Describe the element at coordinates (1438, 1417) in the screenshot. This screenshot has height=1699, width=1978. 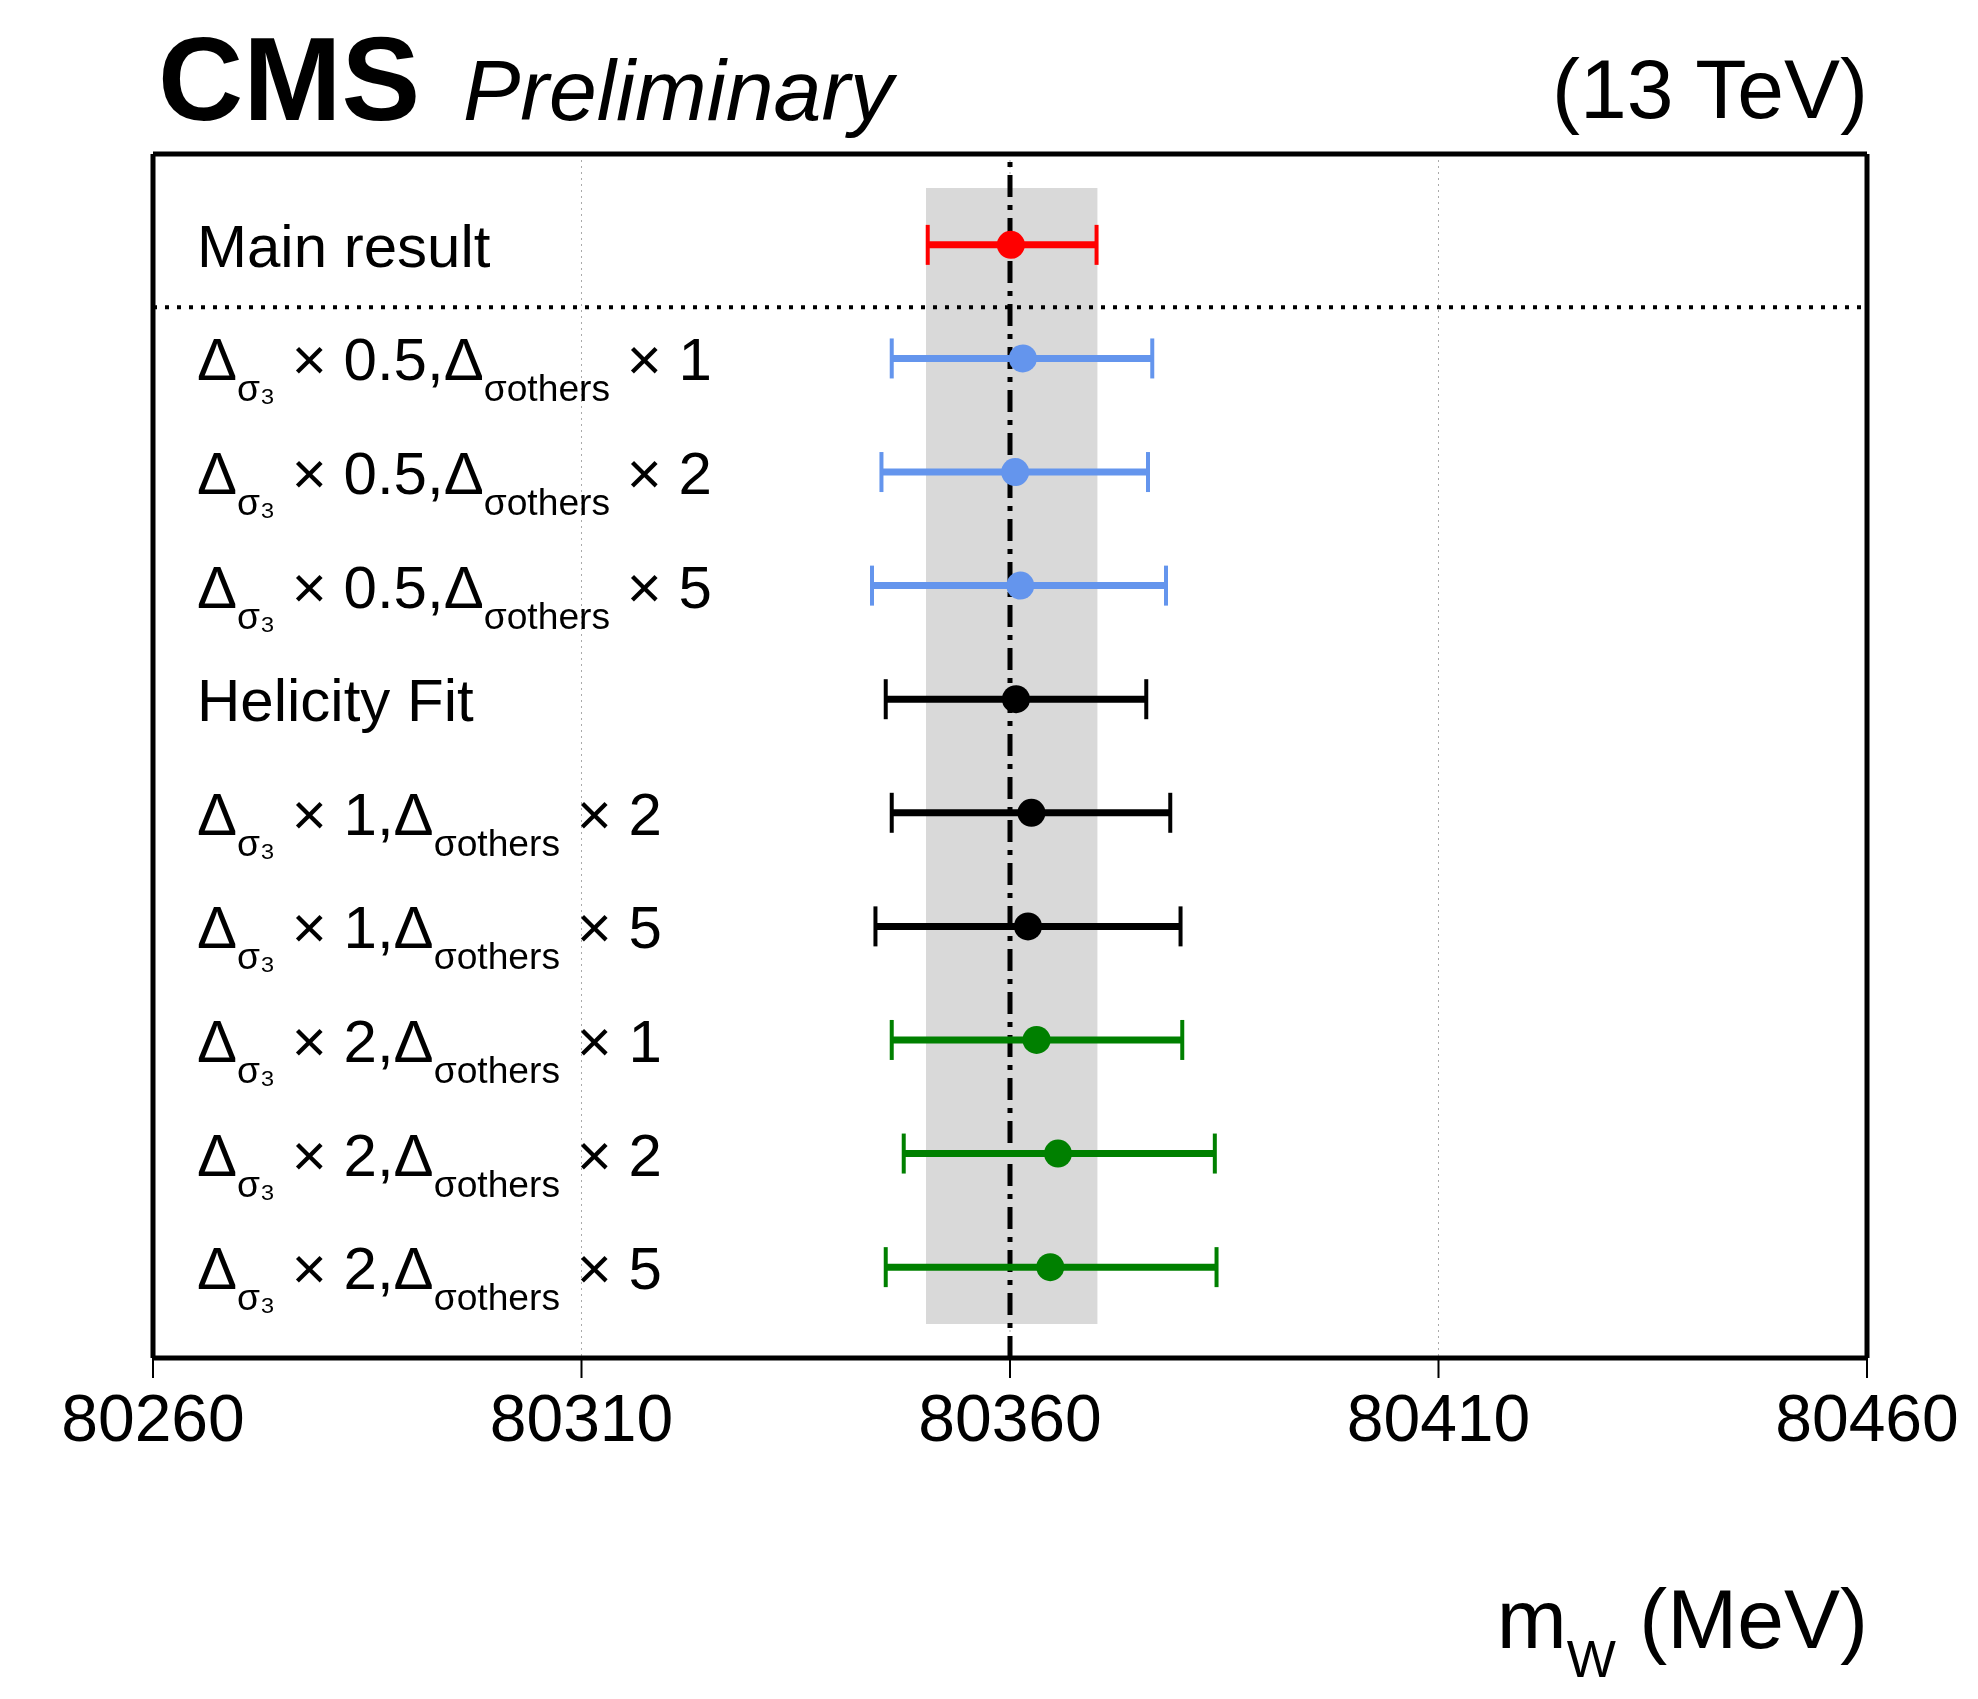
I see `x-tick-label: 80410` at that location.